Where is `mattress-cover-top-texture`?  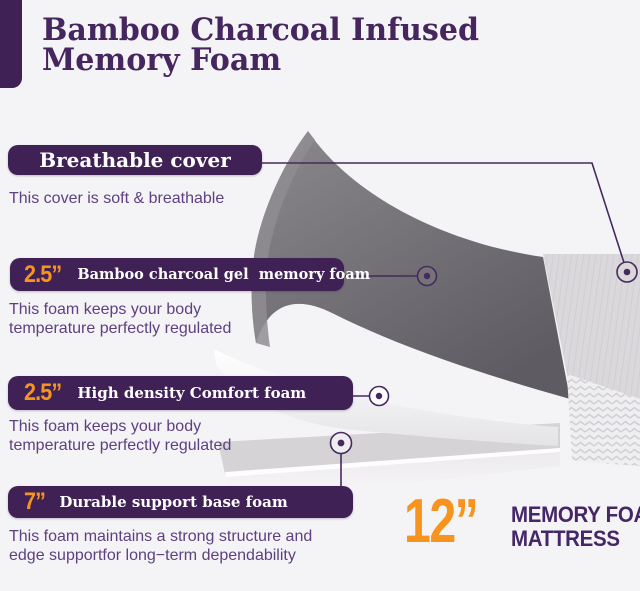 mattress-cover-top-texture is located at coordinates (591, 326).